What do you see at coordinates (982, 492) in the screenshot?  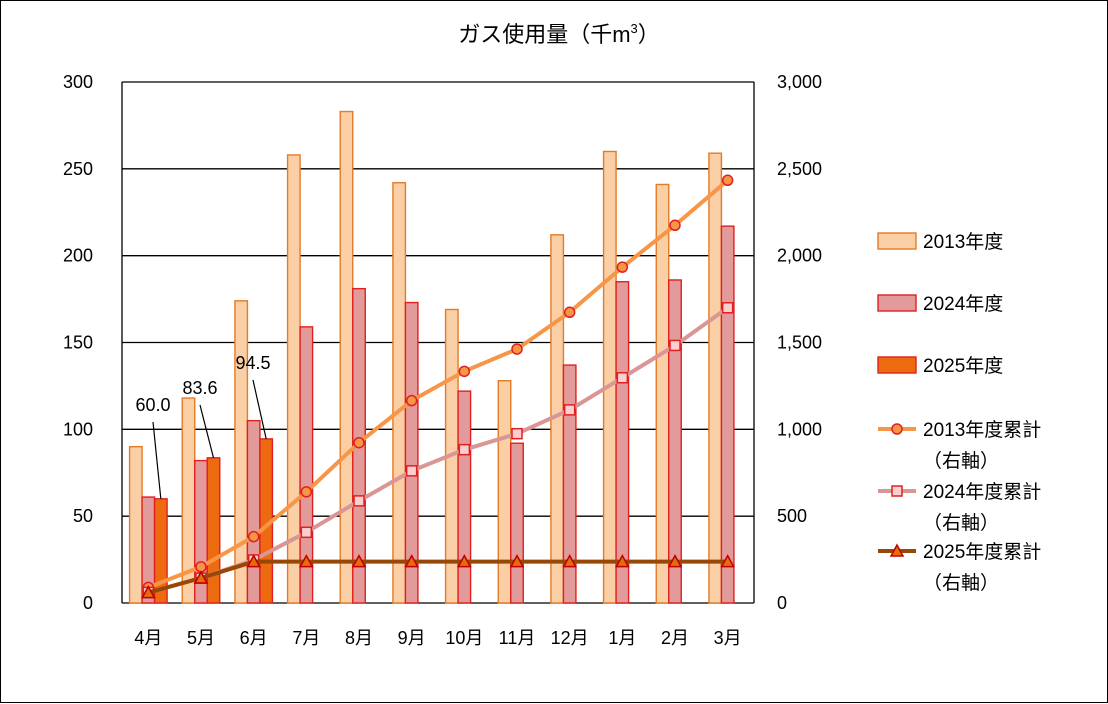 I see `legend-label: 2024年度累計` at bounding box center [982, 492].